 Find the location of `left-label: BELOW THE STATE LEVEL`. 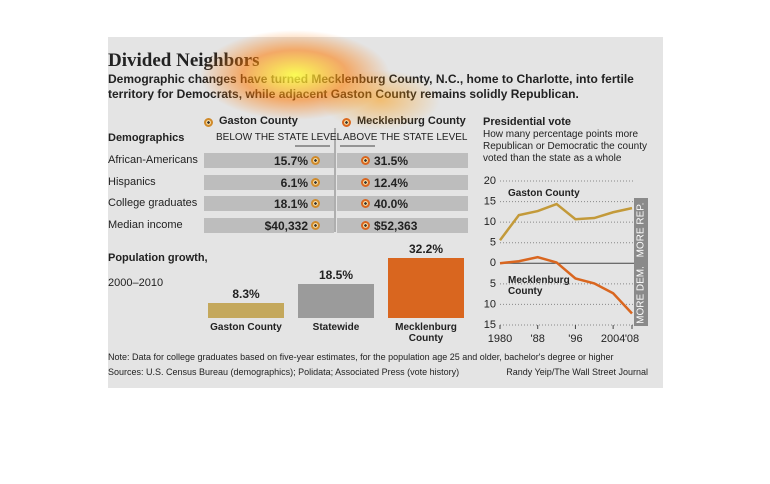

left-label: BELOW THE STATE LEVEL is located at coordinates (279, 137).